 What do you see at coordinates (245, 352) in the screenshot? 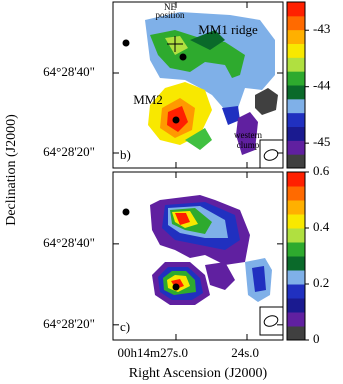
I see `x-tick-label: 24s.0` at bounding box center [245, 352].